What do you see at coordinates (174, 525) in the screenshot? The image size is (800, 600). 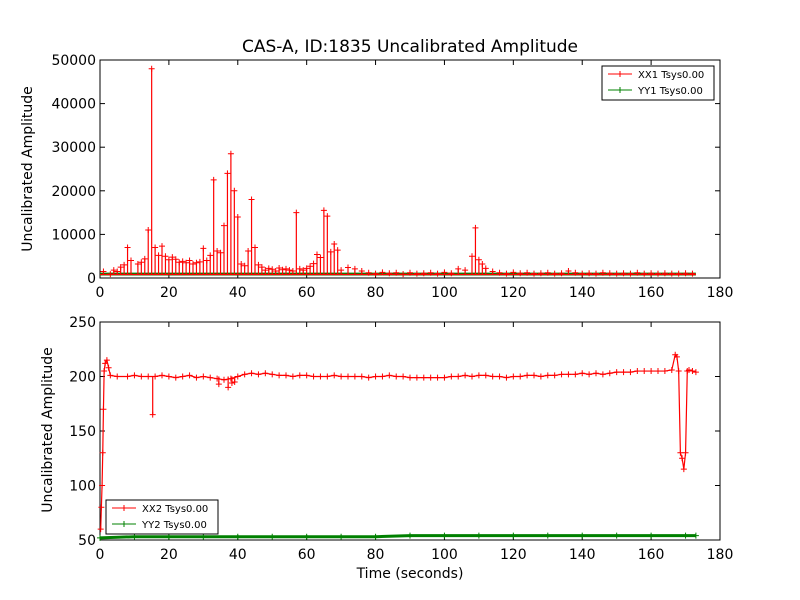 I see `bottom-legend-yy2-label: YY2 Tsys0.00` at bounding box center [174, 525].